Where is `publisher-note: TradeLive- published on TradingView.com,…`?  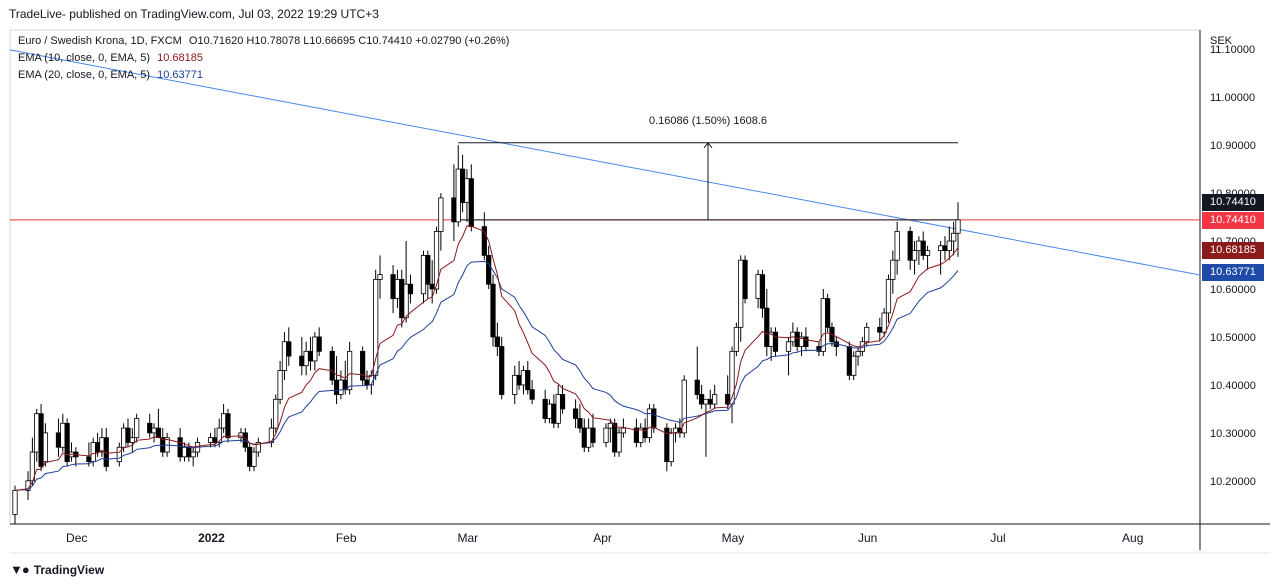
publisher-note: TradeLive- published on TradingView.com,… is located at coordinates (194, 14).